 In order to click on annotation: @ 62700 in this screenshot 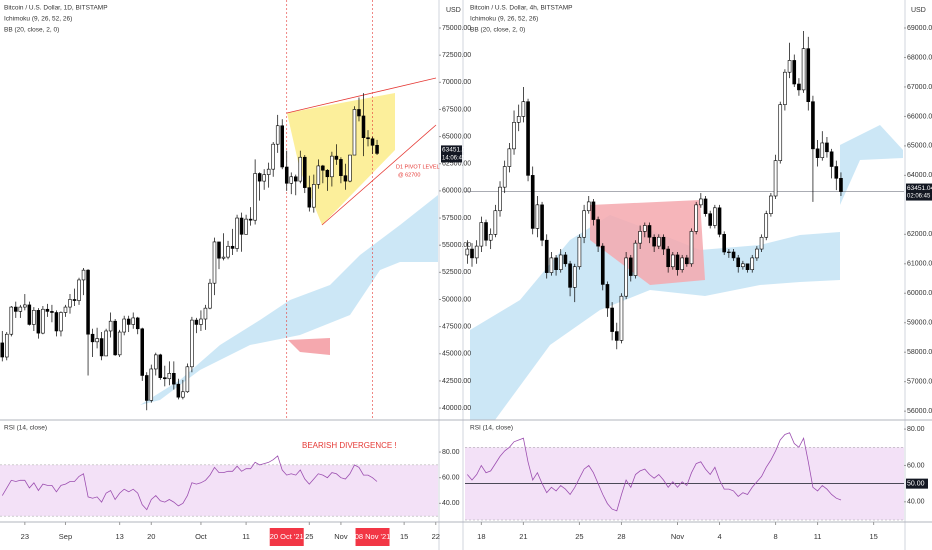, I will do `click(409, 175)`.